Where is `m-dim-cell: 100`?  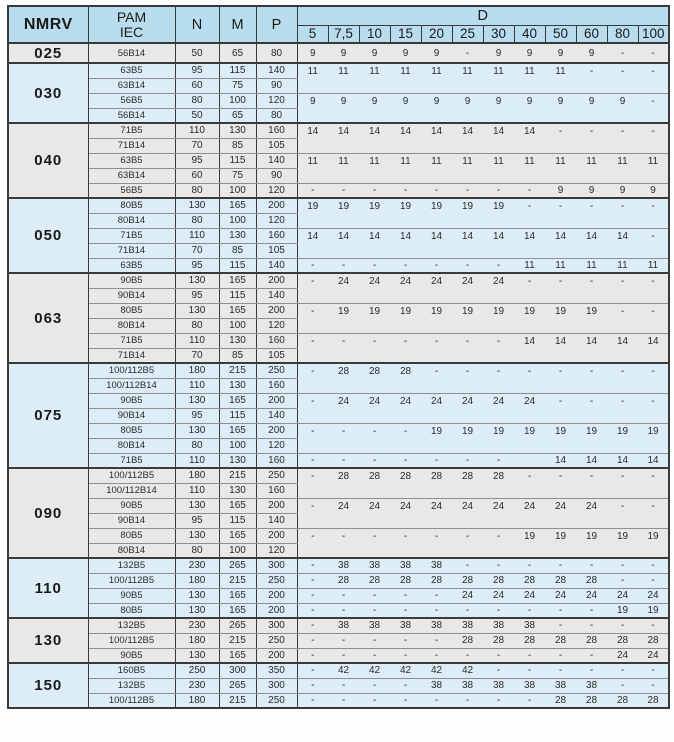
m-dim-cell: 100 is located at coordinates (238, 446).